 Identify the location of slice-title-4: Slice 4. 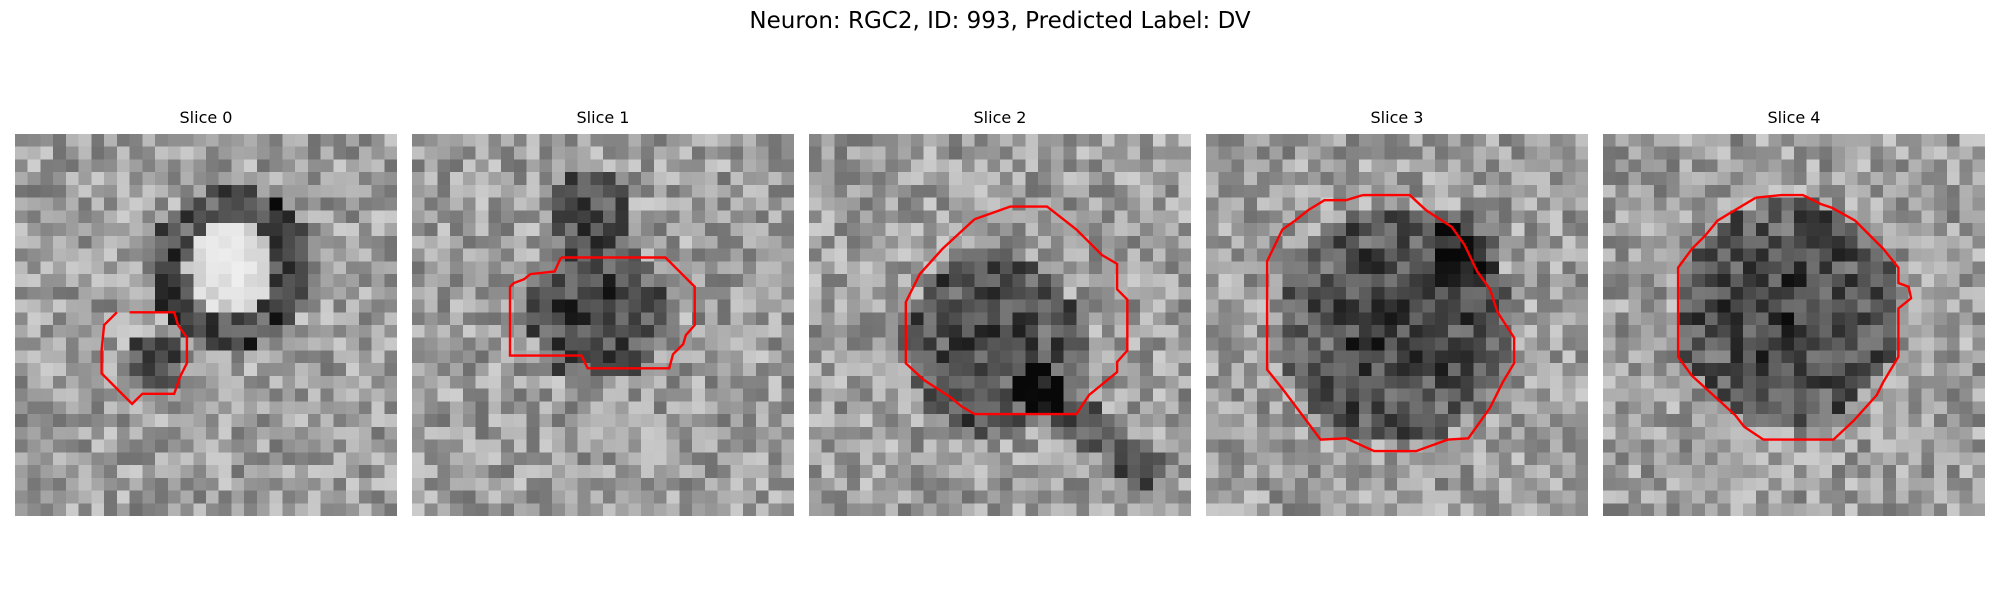
(1794, 117).